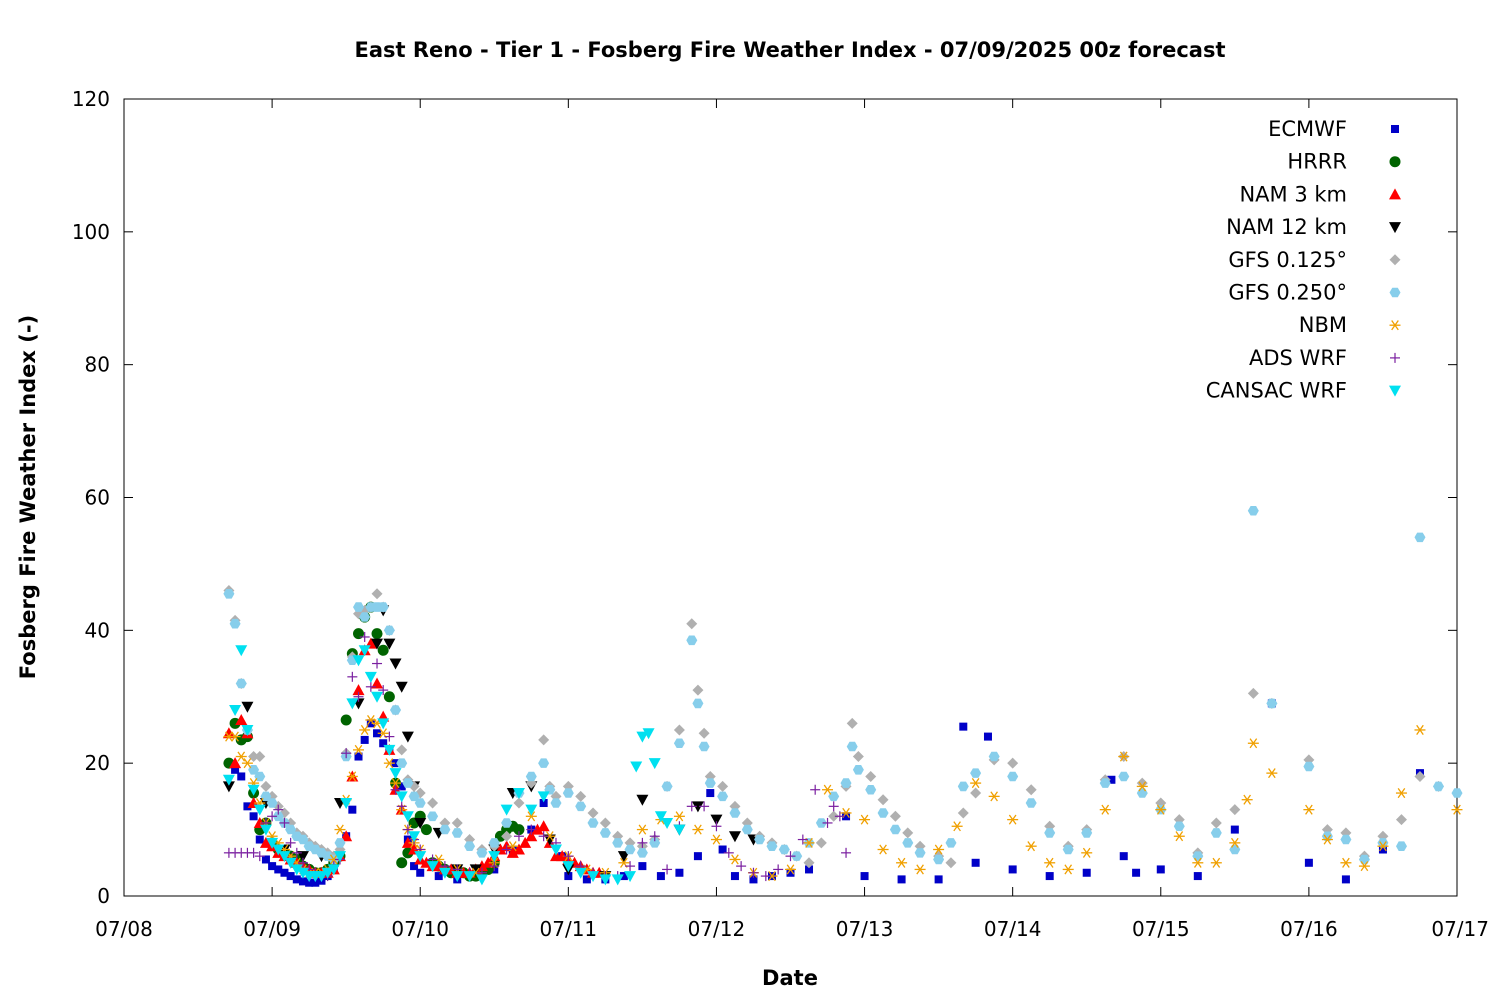 The width and height of the screenshot is (1500, 1000). What do you see at coordinates (91, 232) in the screenshot?
I see `y-tick-label: 100` at bounding box center [91, 232].